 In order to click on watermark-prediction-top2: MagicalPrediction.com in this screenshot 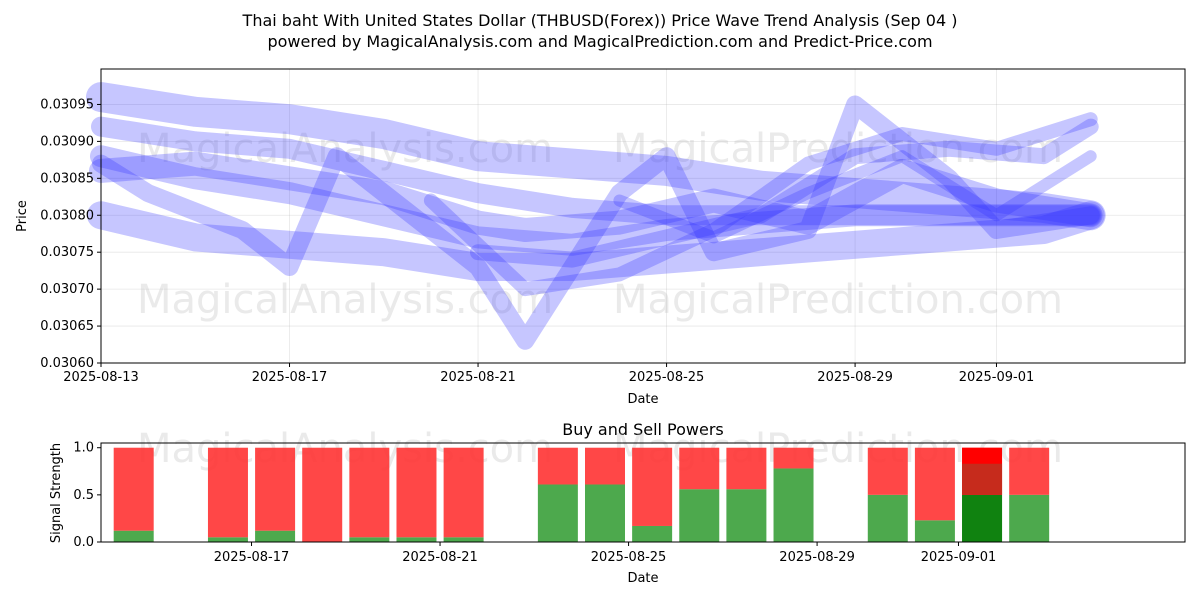, I will do `click(838, 300)`.